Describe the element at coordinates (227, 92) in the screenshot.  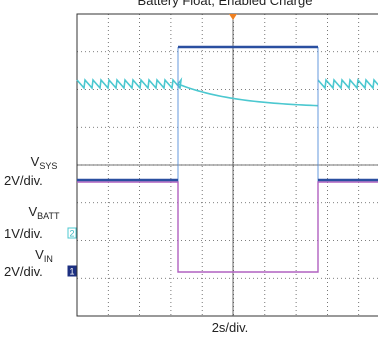
I see `vbatt-trace` at that location.